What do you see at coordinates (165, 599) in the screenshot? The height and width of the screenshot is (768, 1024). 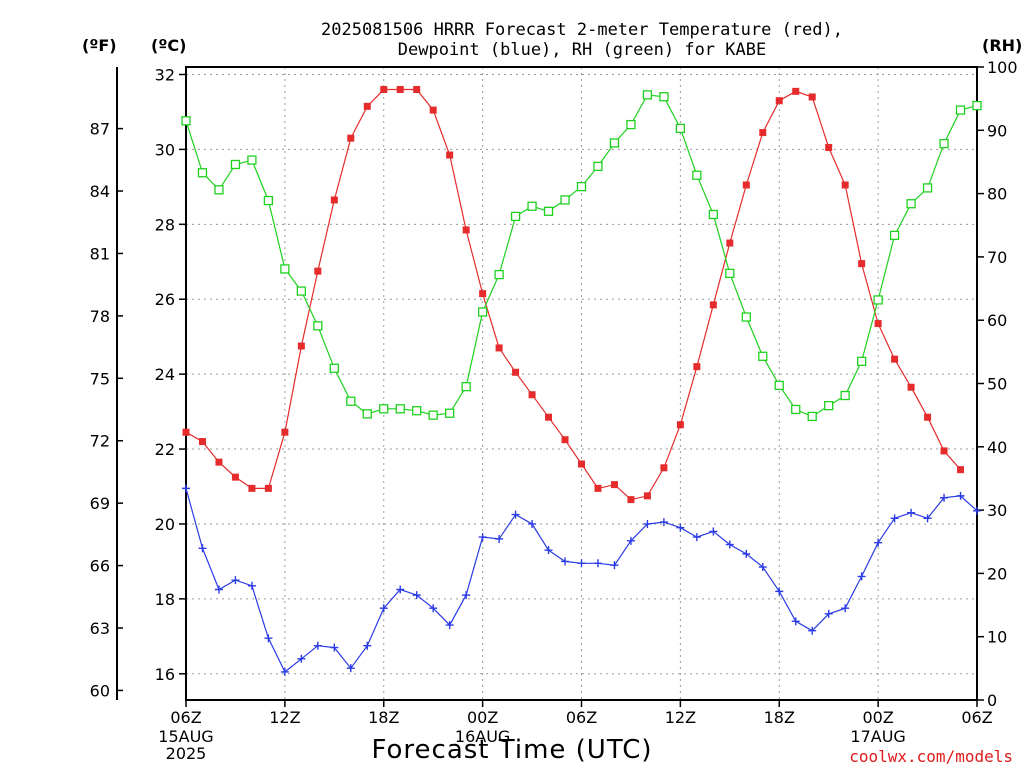 I see `celsius-tick-label: 18` at bounding box center [165, 599].